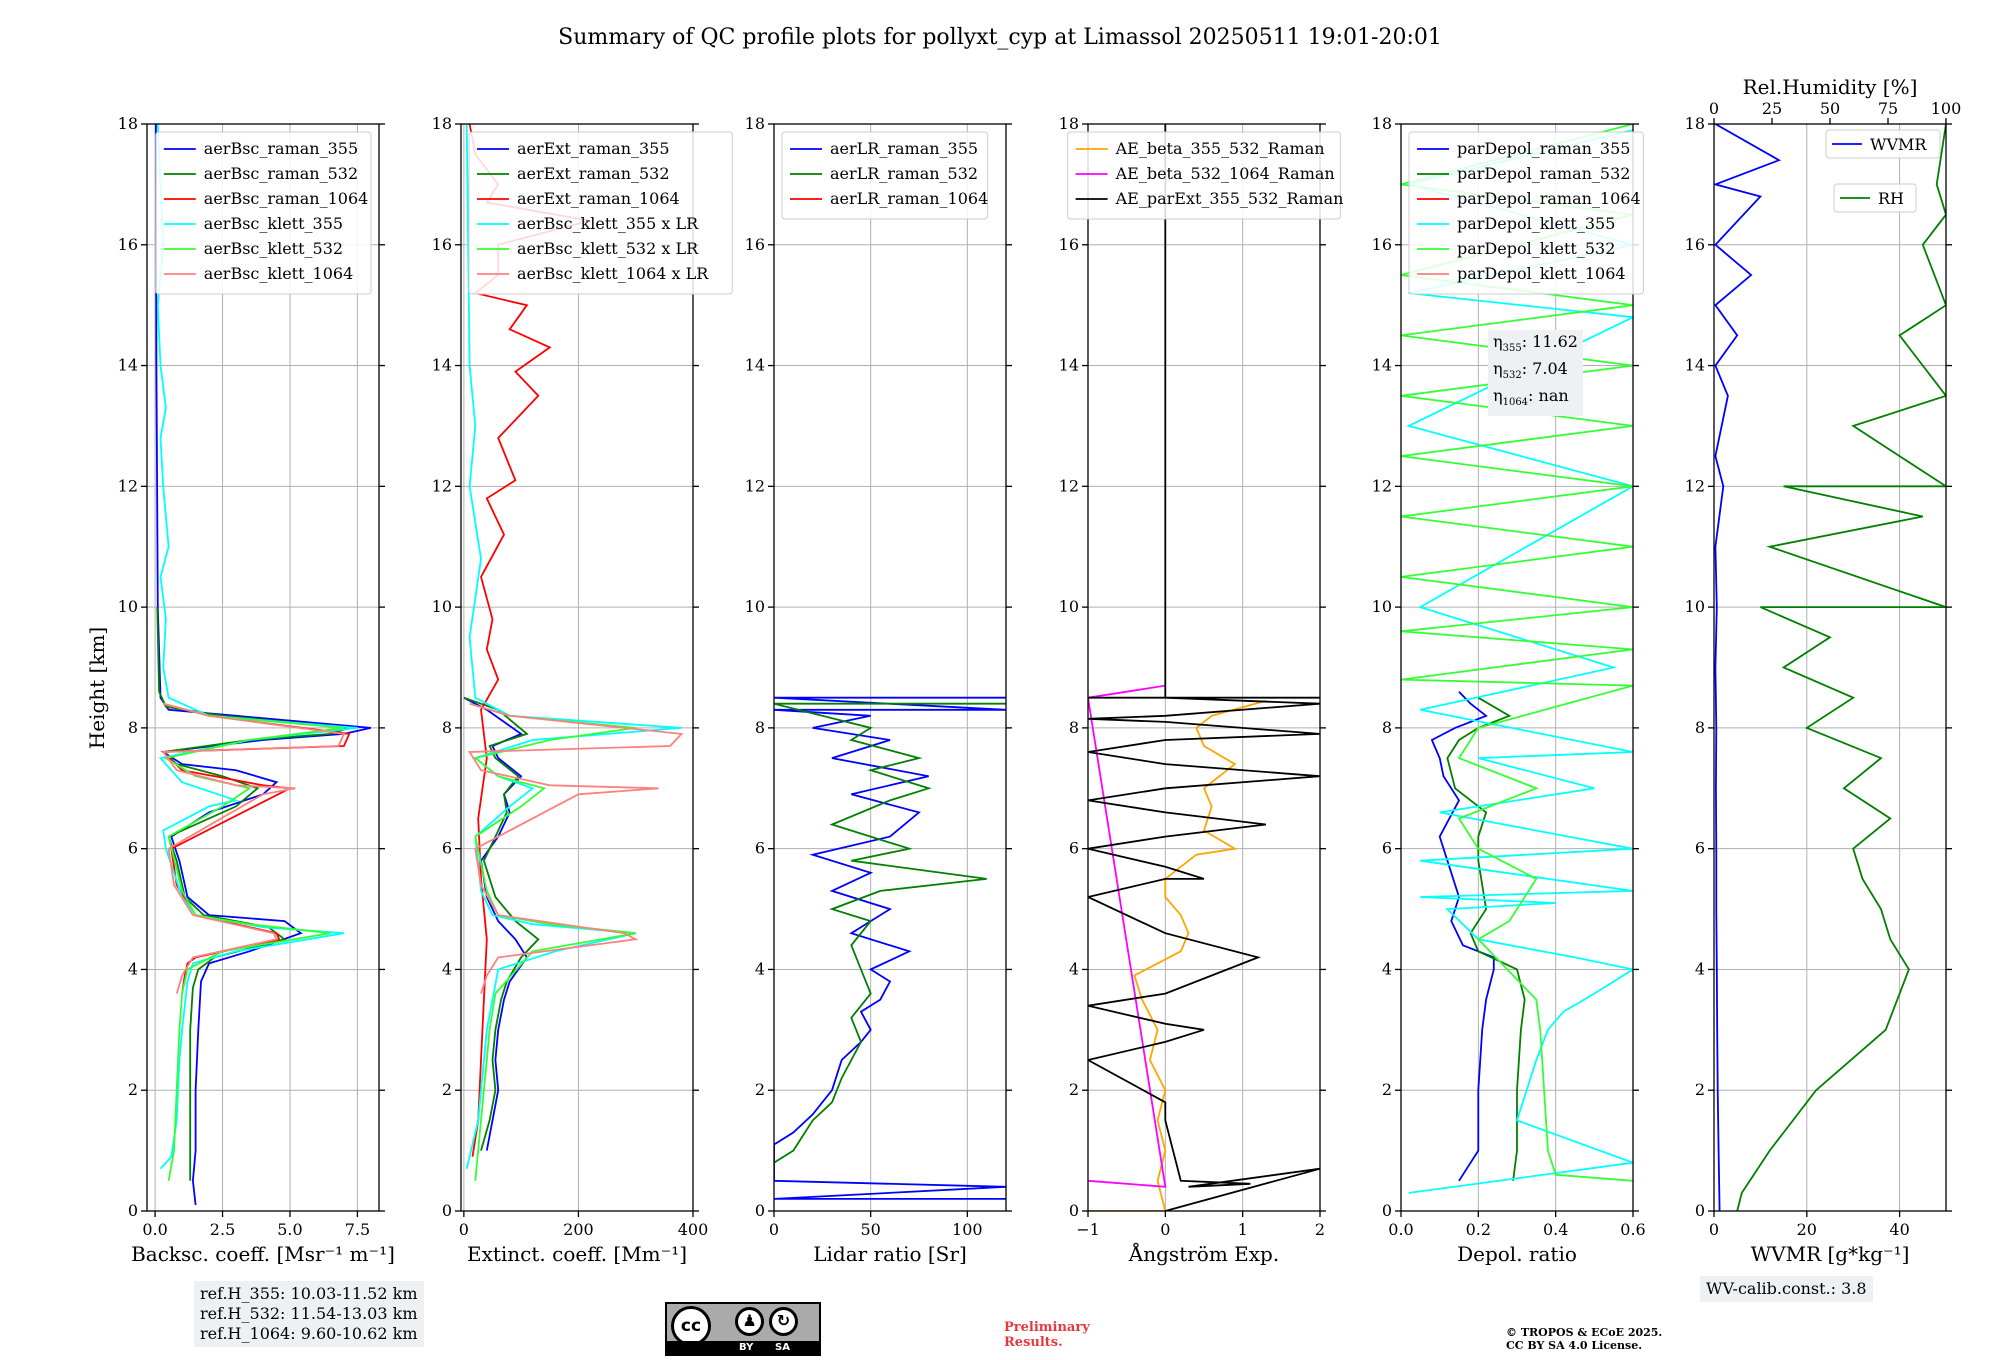 This screenshot has width=2000, height=1360. What do you see at coordinates (222, 1229) in the screenshot?
I see `x-tick-label: 2.5` at bounding box center [222, 1229].